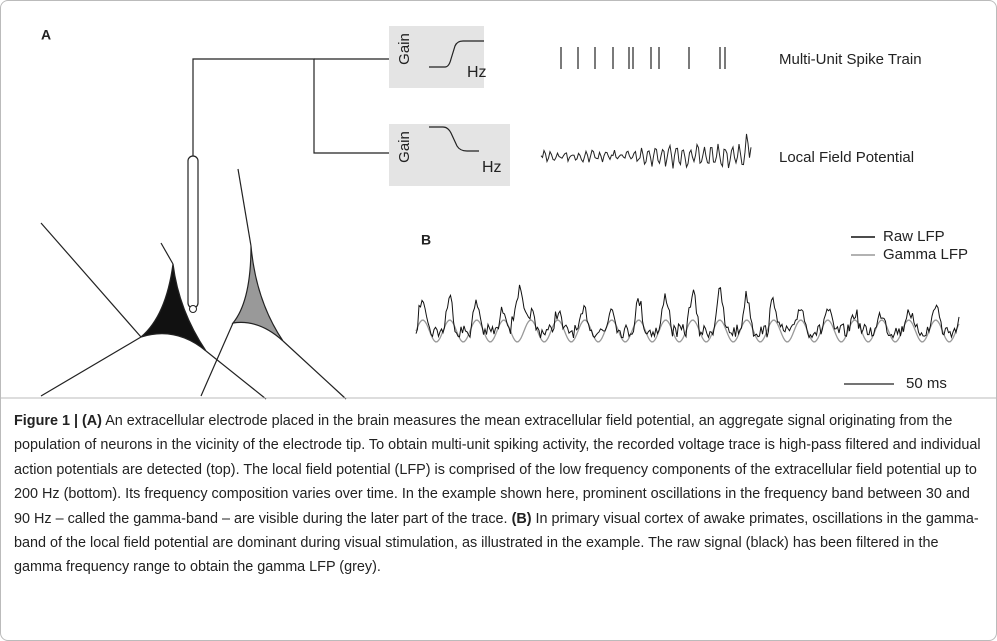 This screenshot has height=641, width=997. I want to click on raw-trace, so click(687, 311).